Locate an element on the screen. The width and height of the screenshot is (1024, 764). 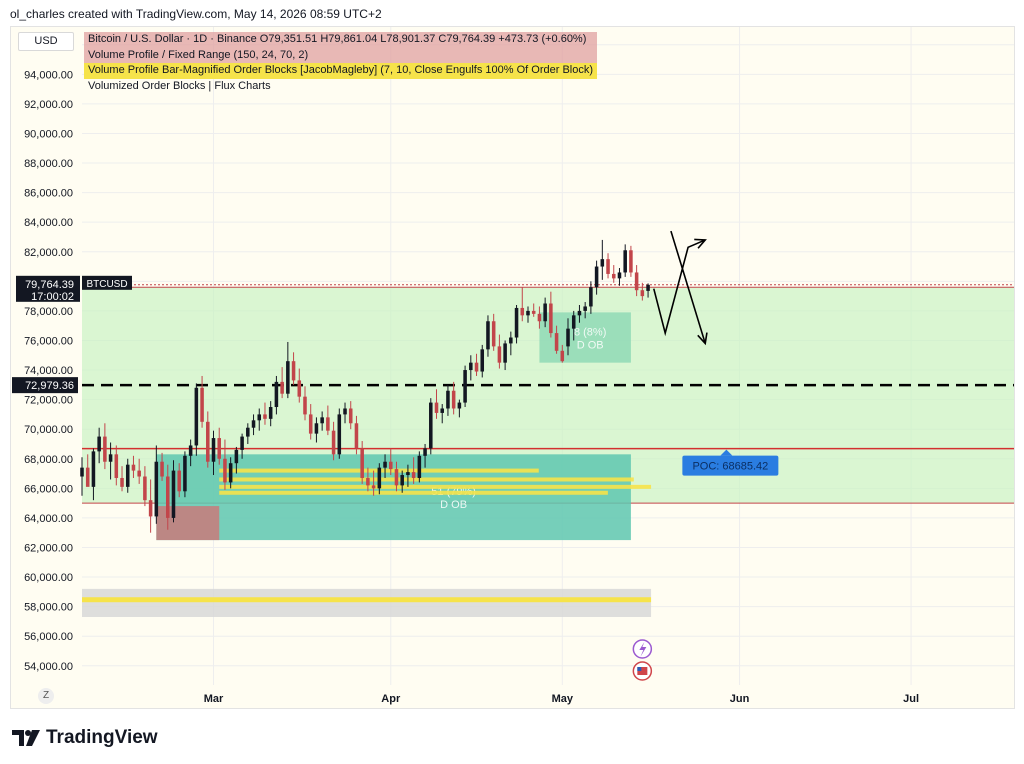
order-block-sublabel: D OB is located at coordinates (453, 505).